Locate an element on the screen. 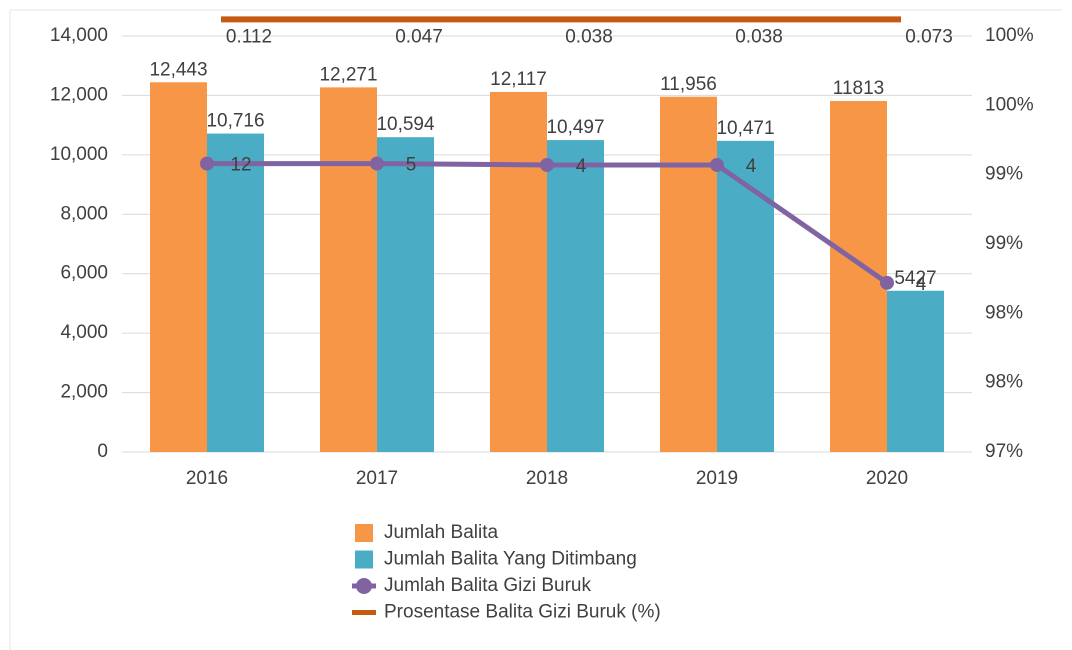 The height and width of the screenshot is (650, 1072). data-label: 10,594 is located at coordinates (405, 124).